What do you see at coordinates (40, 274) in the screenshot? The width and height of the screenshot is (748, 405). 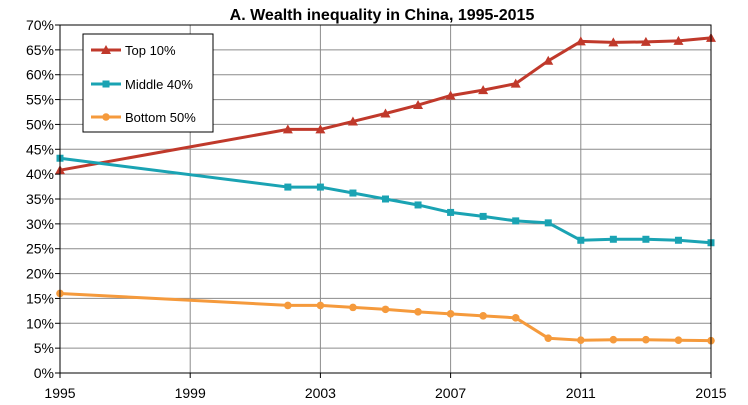 I see `y-tick-label: 20%` at bounding box center [40, 274].